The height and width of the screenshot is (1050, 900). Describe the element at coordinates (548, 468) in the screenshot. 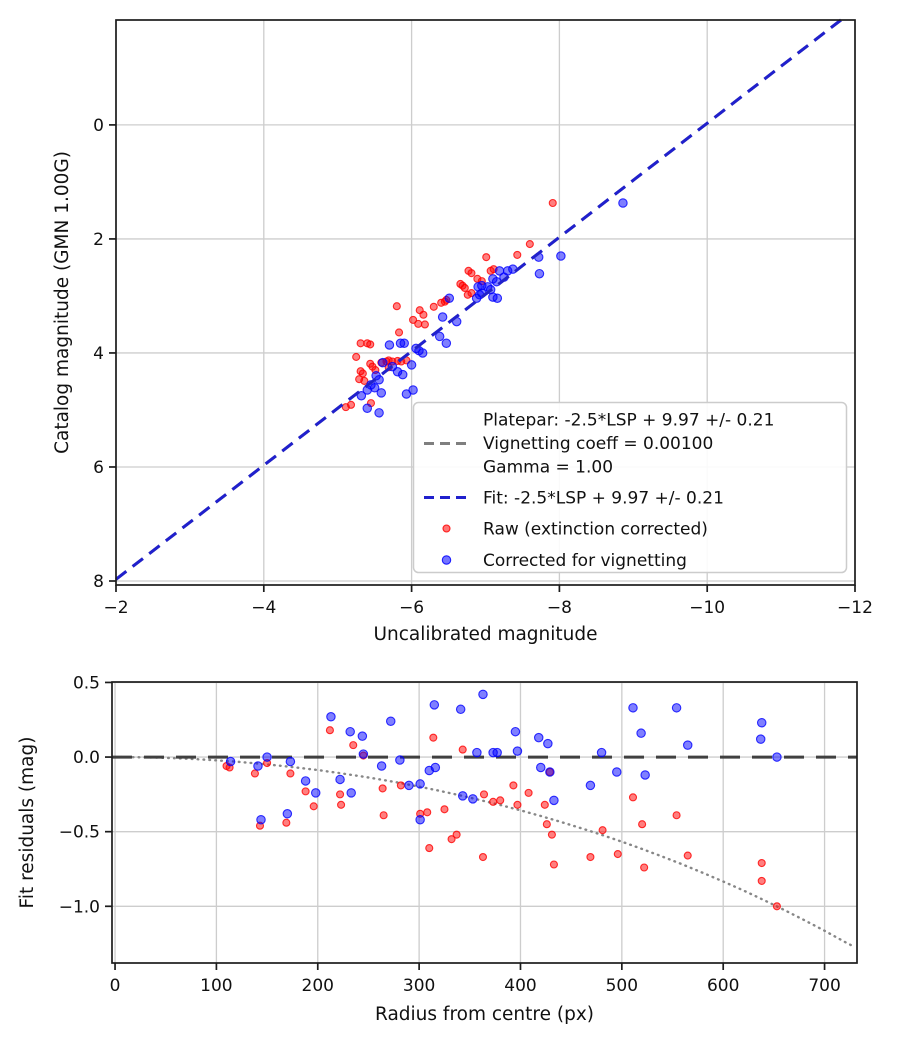

I see `legend-label: Gamma = 1.00` at that location.